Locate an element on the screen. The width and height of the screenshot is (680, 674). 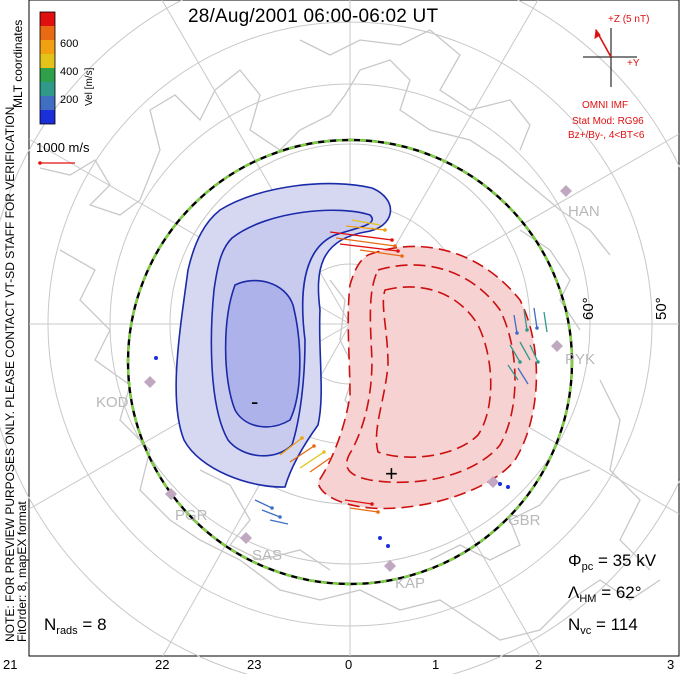
stat-nrads-symbol: N is located at coordinates (50, 624).